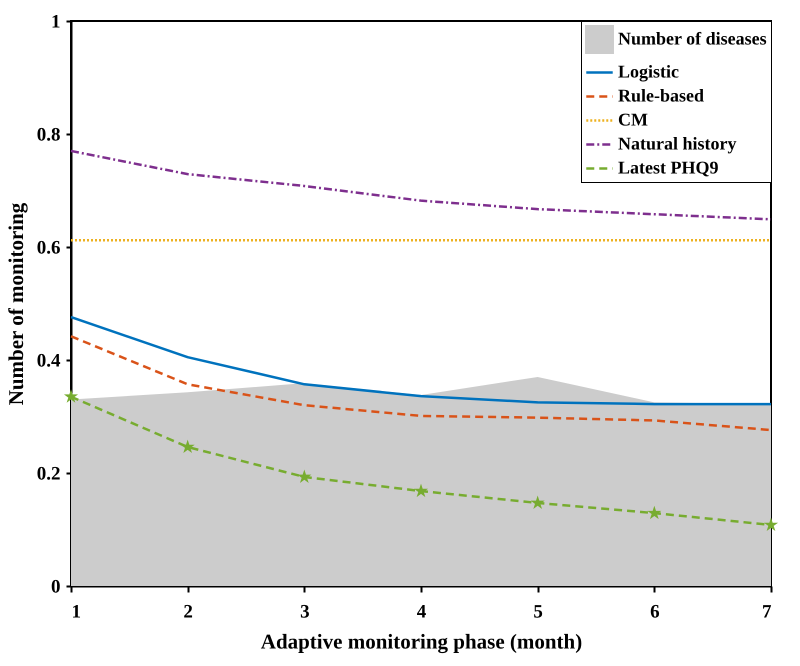  Describe the element at coordinates (48, 135) in the screenshot. I see `y-tick-label: 0.8` at that location.